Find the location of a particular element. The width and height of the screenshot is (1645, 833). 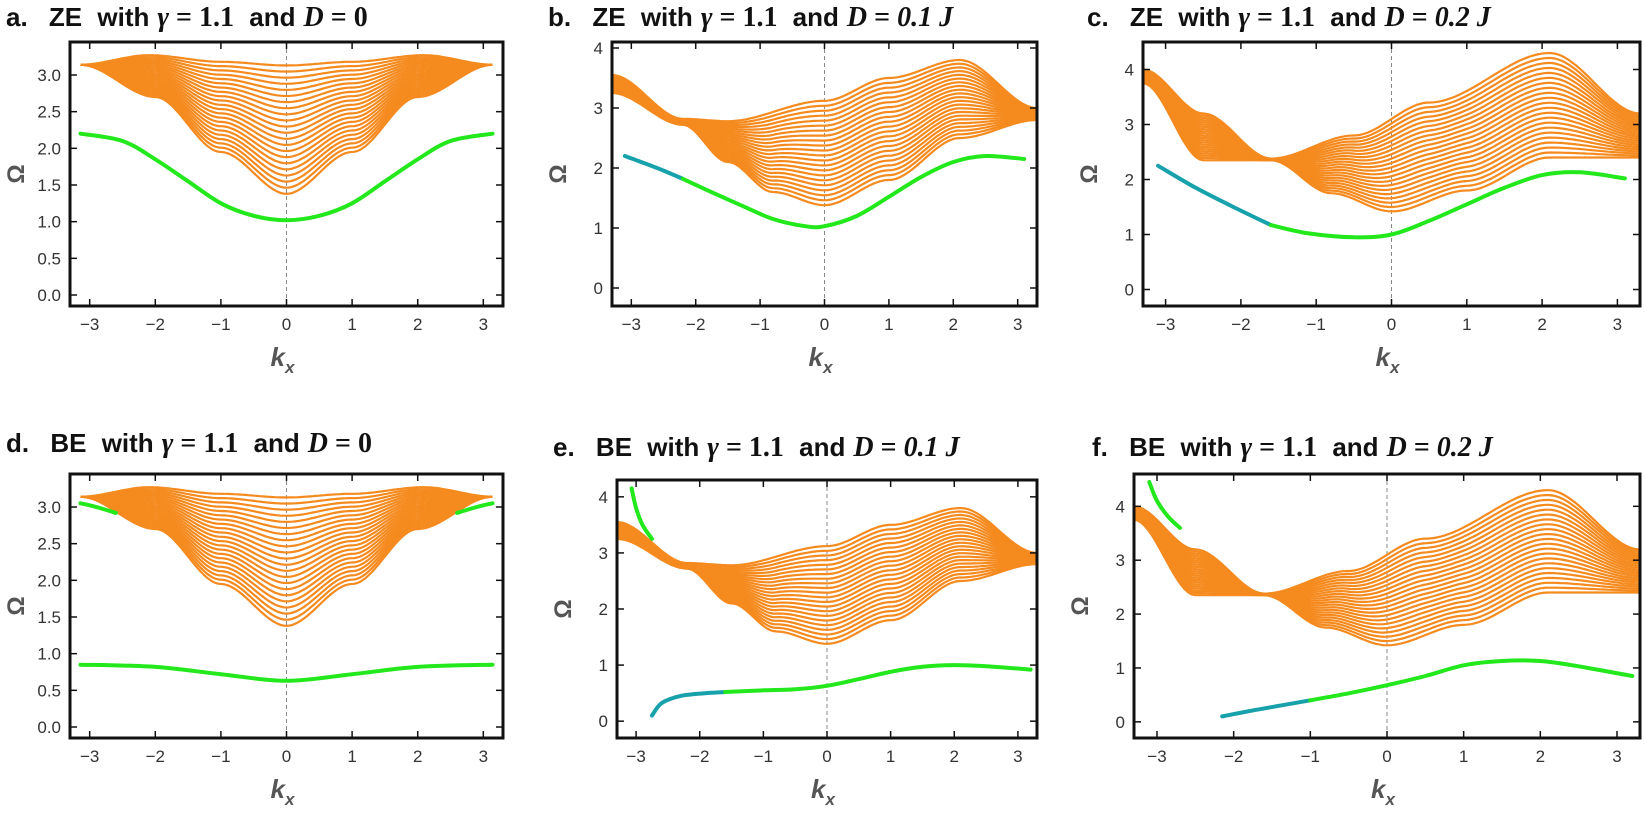

x-axis-label-subscript: x is located at coordinates (828, 367).